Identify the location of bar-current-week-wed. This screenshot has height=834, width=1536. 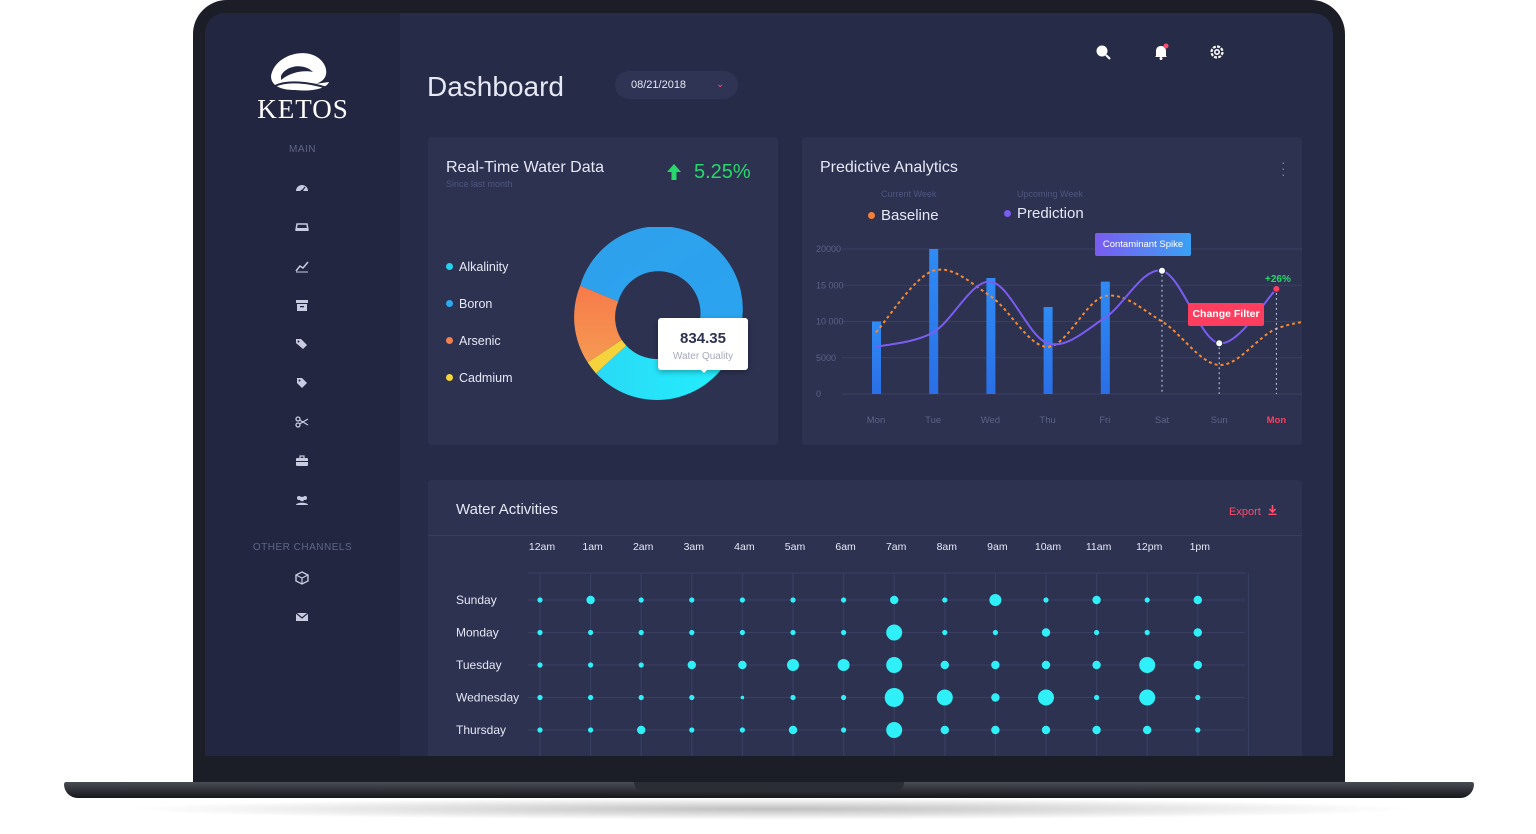
(991, 336).